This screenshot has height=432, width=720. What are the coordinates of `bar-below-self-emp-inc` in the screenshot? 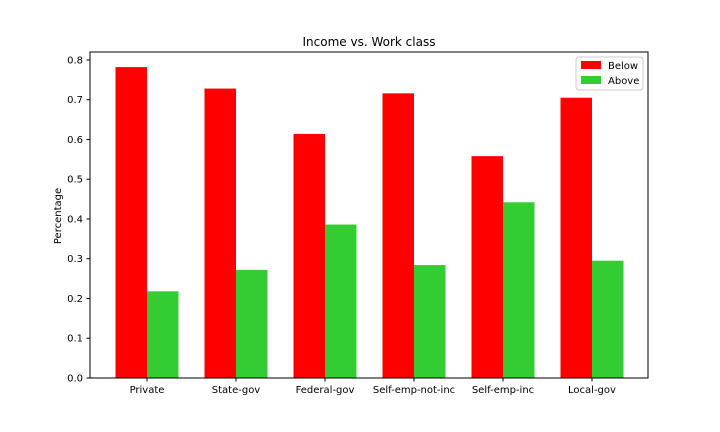 It's located at (487, 267).